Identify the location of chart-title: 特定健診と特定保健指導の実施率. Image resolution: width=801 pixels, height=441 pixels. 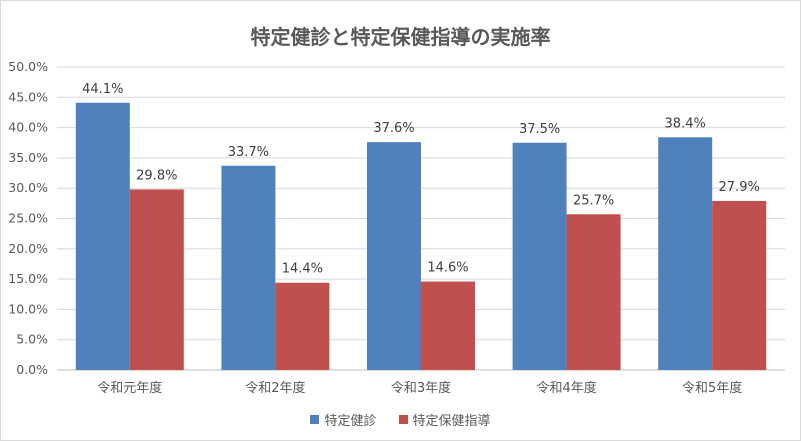
(400, 37).